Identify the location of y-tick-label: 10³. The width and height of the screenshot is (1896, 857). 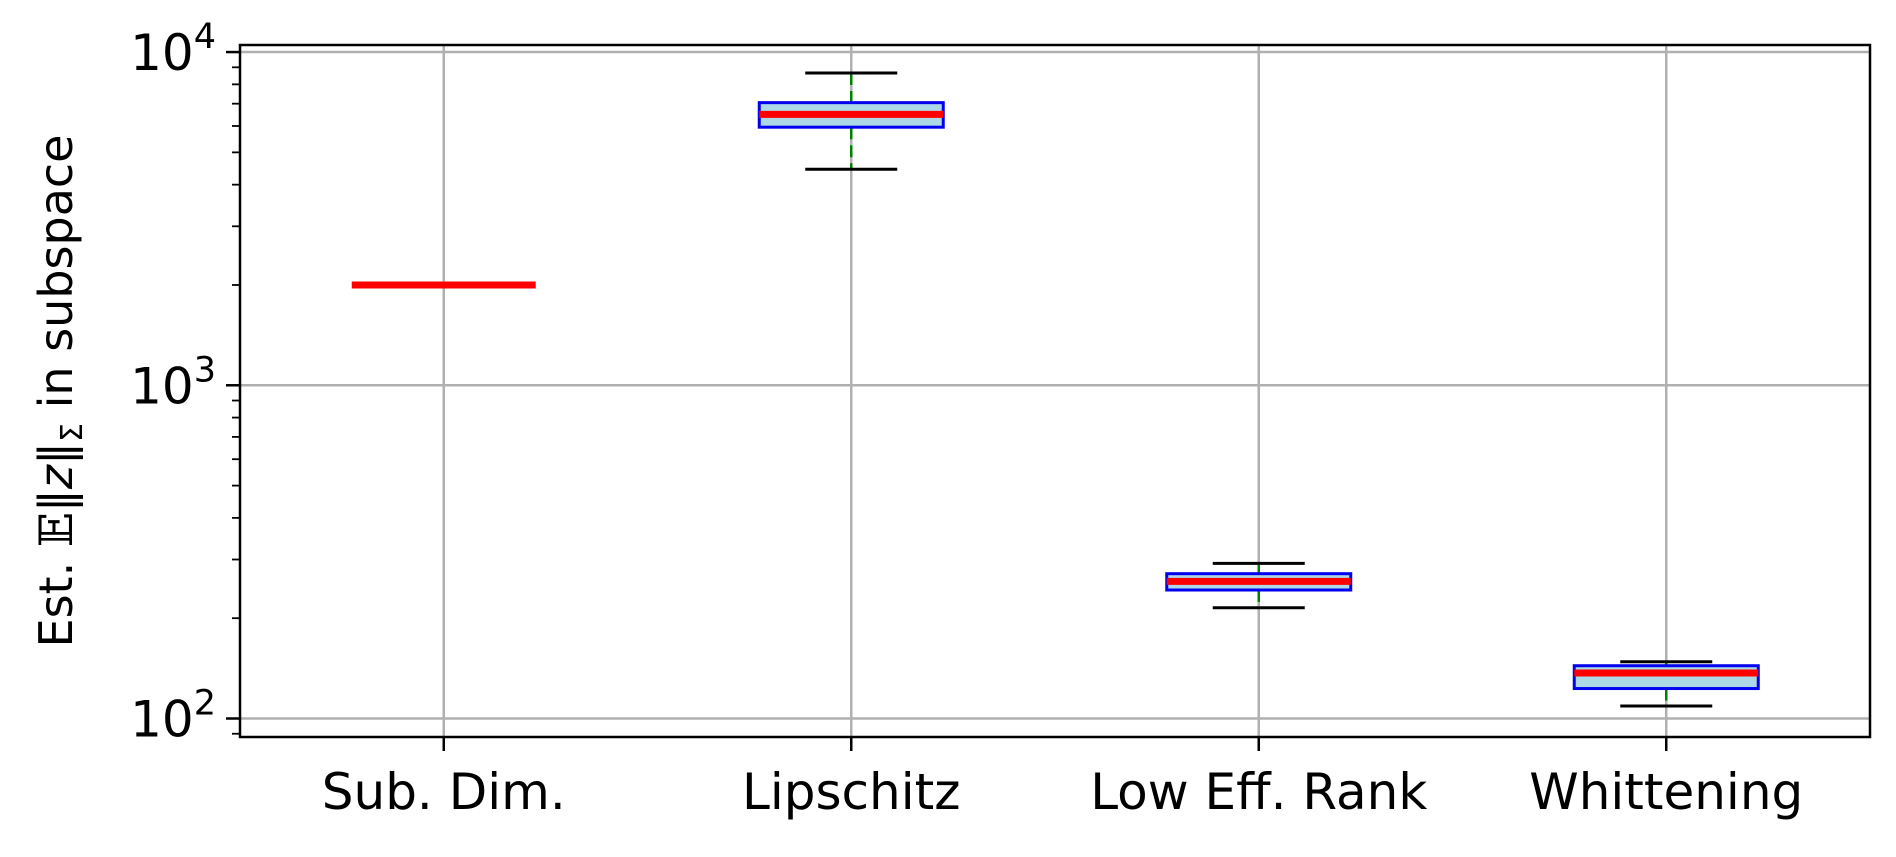
(173, 382).